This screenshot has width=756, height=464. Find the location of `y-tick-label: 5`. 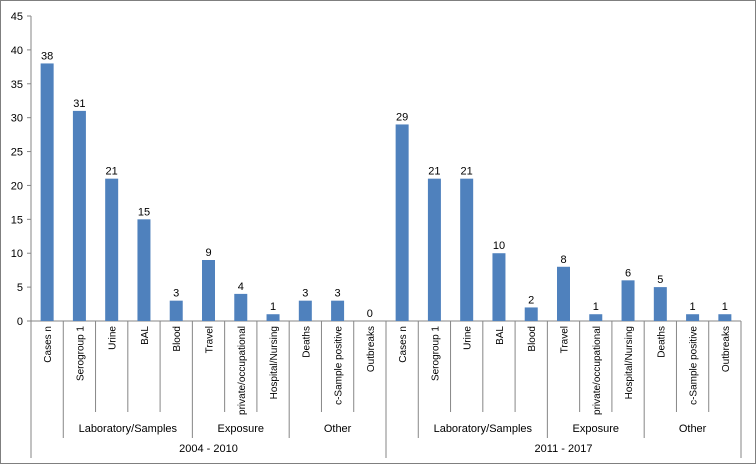

y-tick-label: 5 is located at coordinates (20, 288).